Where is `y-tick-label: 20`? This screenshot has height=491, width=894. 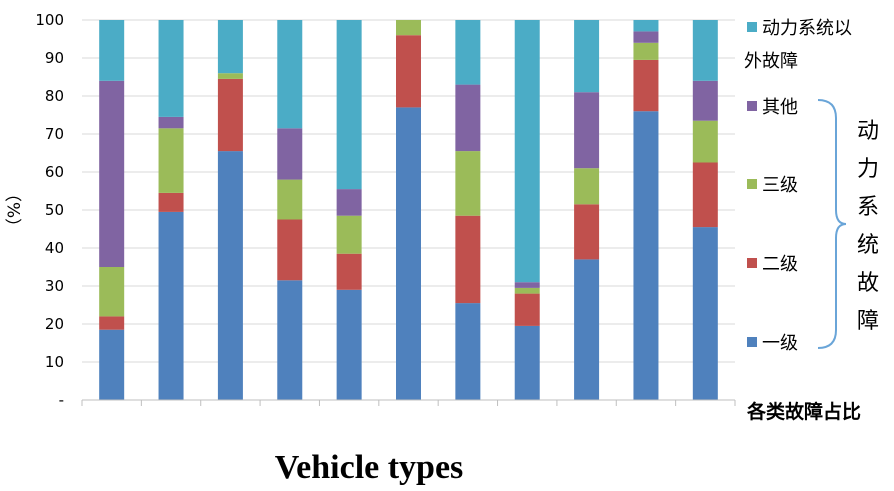
y-tick-label: 20 is located at coordinates (54, 324).